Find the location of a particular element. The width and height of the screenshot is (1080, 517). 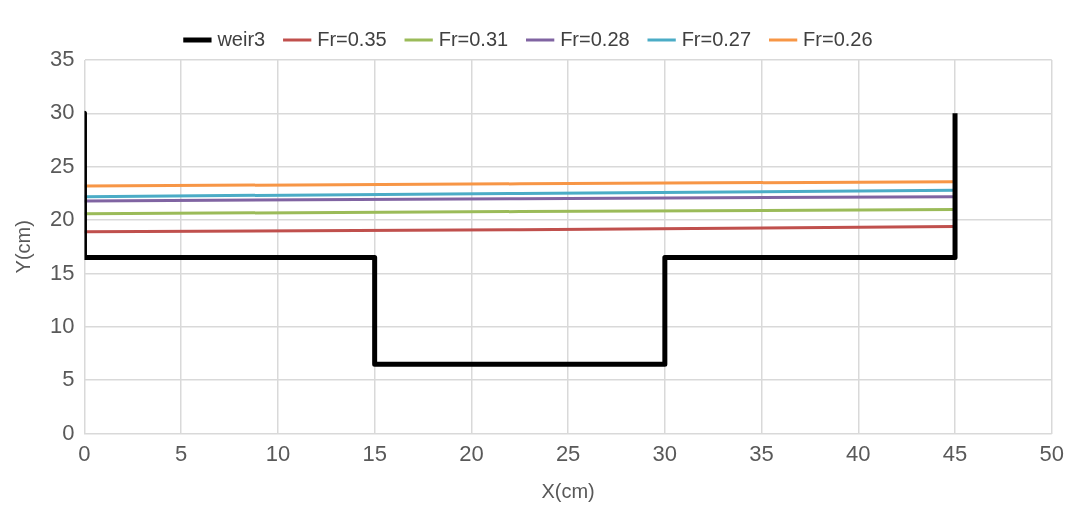

x-tick-label: 5 is located at coordinates (181, 453).